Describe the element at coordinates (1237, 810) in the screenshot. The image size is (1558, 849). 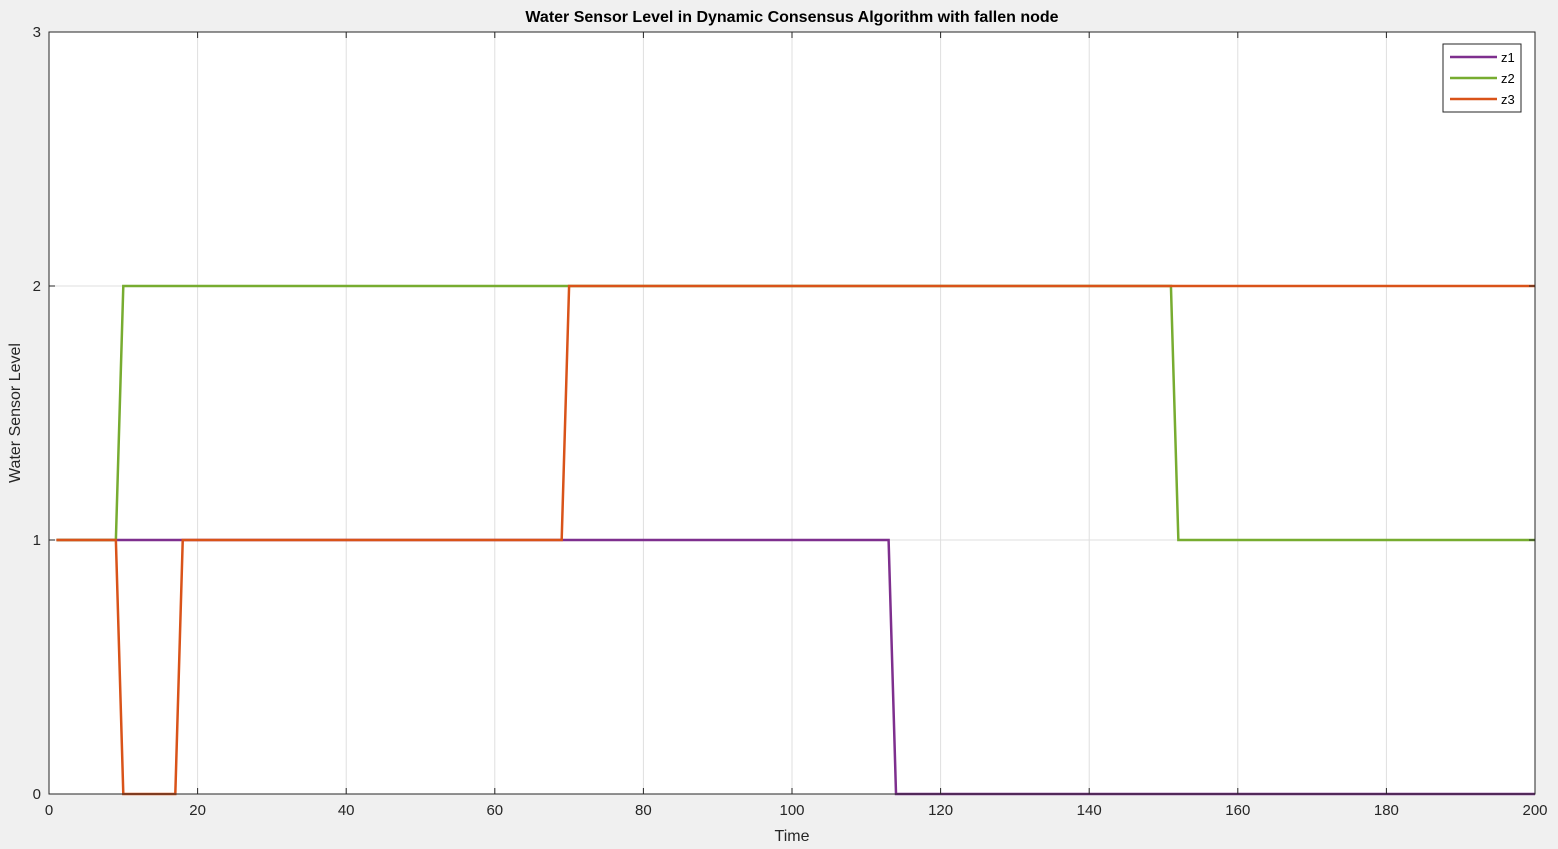
I see `x-tick-label: 160` at that location.